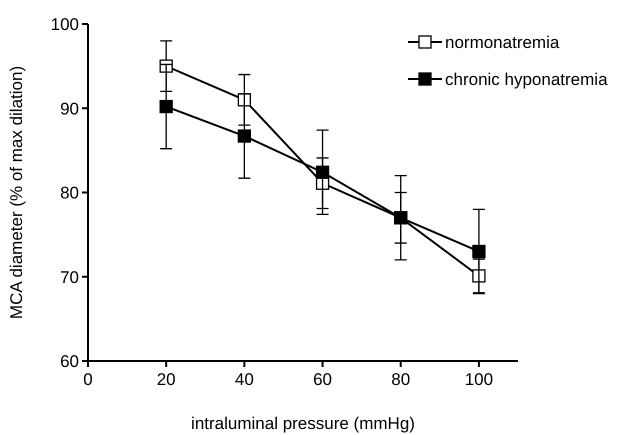  What do you see at coordinates (69, 193) in the screenshot?
I see `y-tick-label: 80` at bounding box center [69, 193].